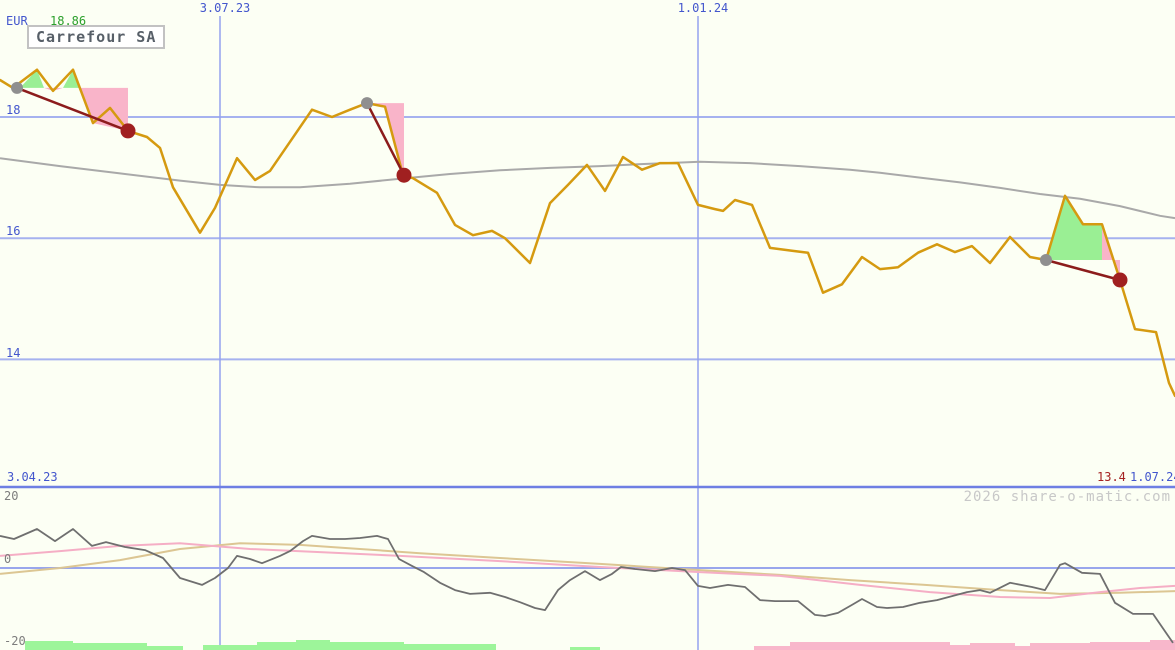 This screenshot has height=650, width=1175. Describe the element at coordinates (68, 21) in the screenshot. I see `period-high-value: 18.86` at that location.